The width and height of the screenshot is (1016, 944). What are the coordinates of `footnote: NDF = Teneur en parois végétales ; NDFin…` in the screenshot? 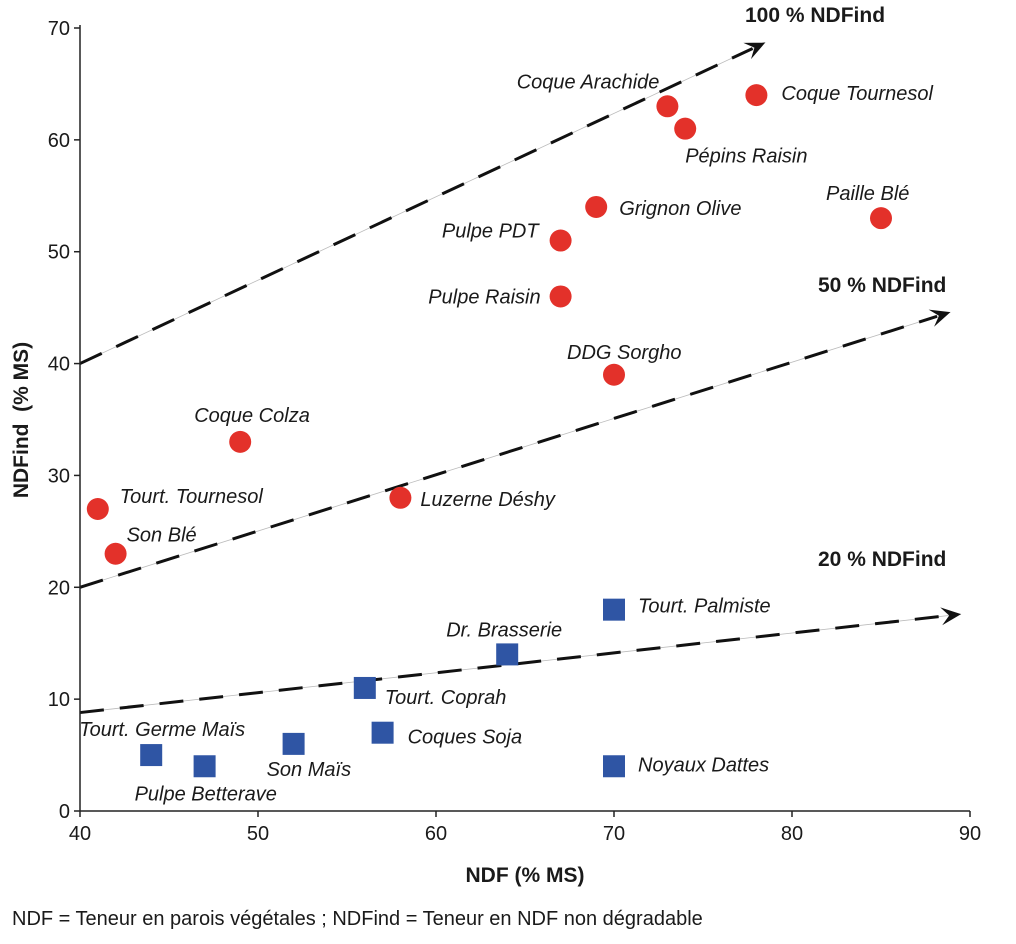 It's located at (357, 919).